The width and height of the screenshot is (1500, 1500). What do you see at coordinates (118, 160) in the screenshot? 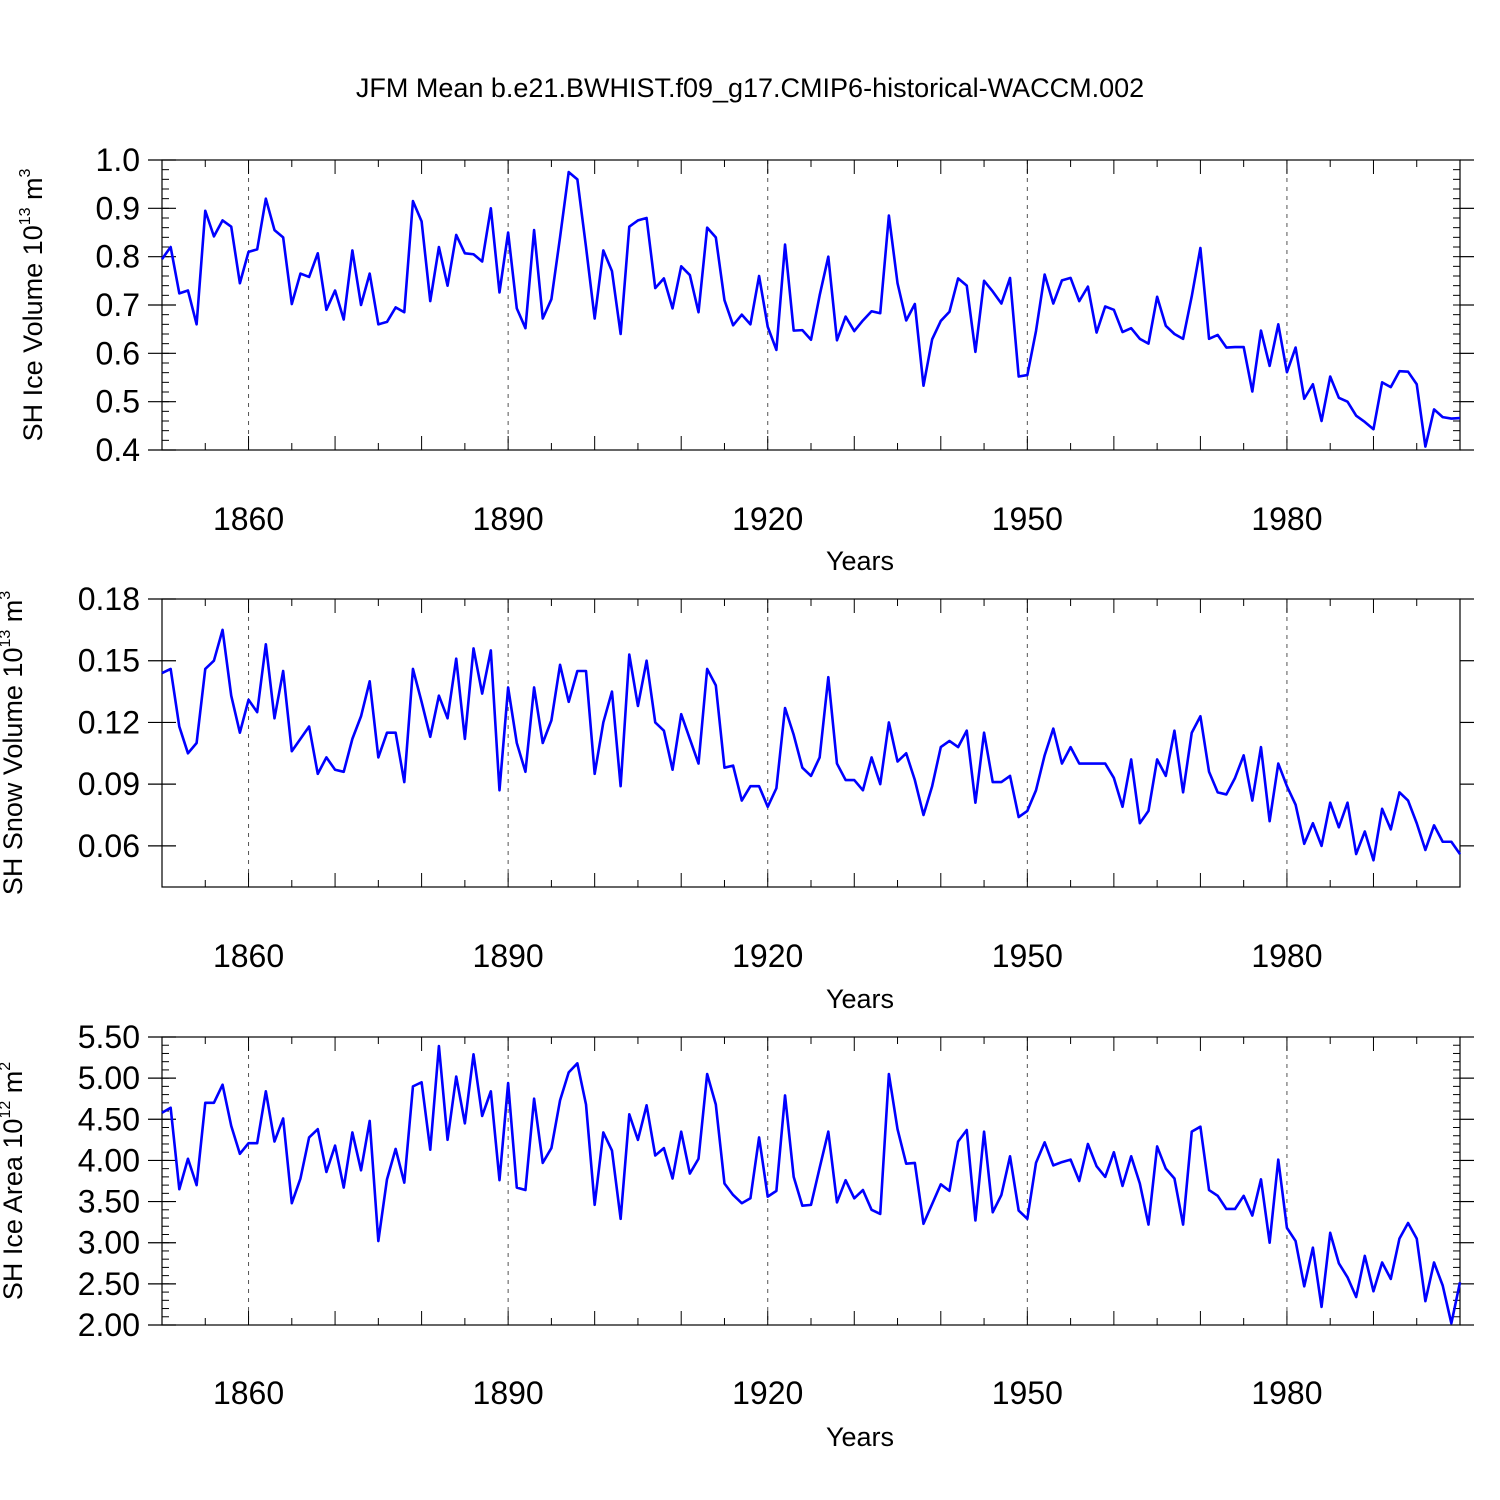
I see `y-tick-label: 1.0` at bounding box center [118, 160].